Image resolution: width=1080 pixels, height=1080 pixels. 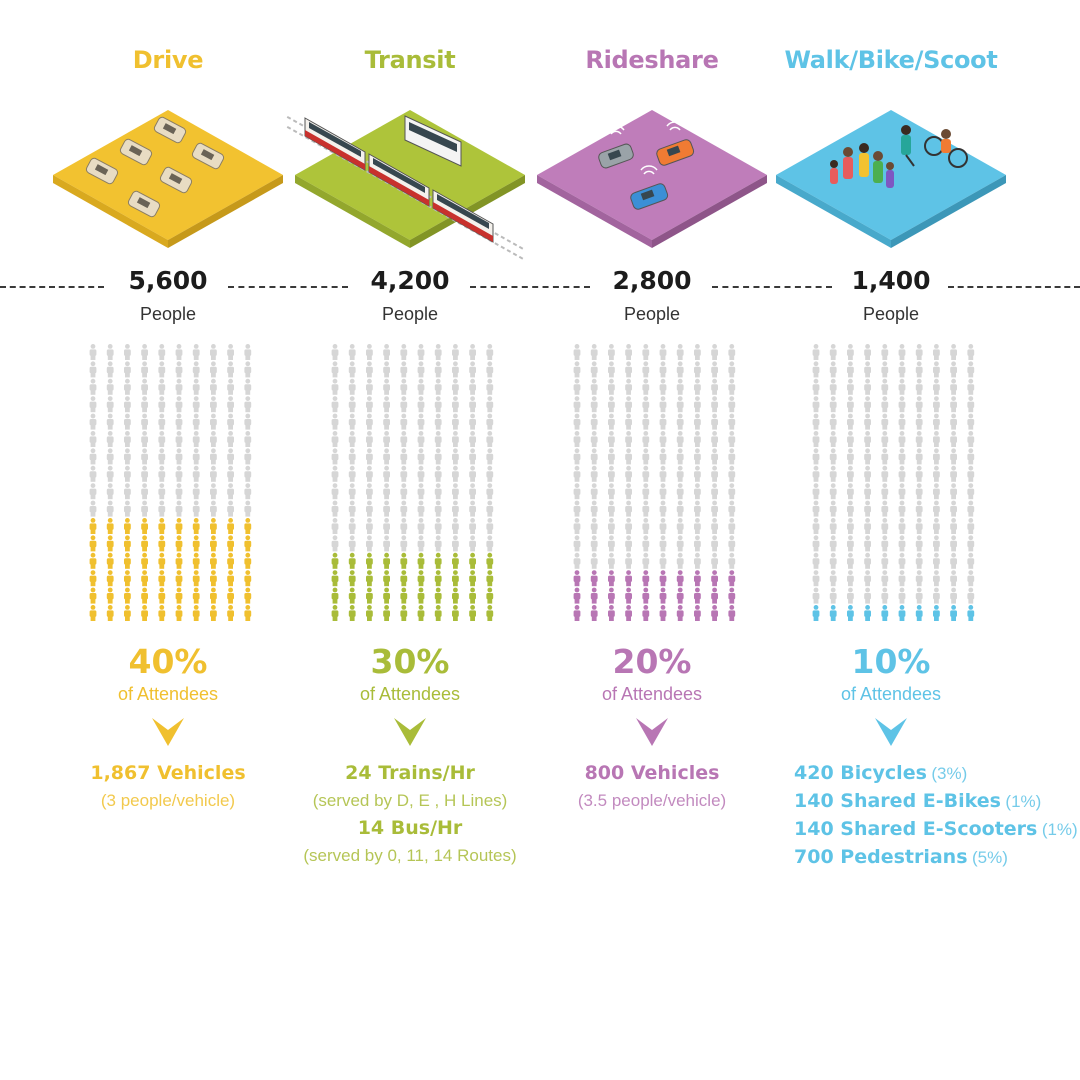 What do you see at coordinates (652, 661) in the screenshot?
I see `percent-value: 20%` at bounding box center [652, 661].